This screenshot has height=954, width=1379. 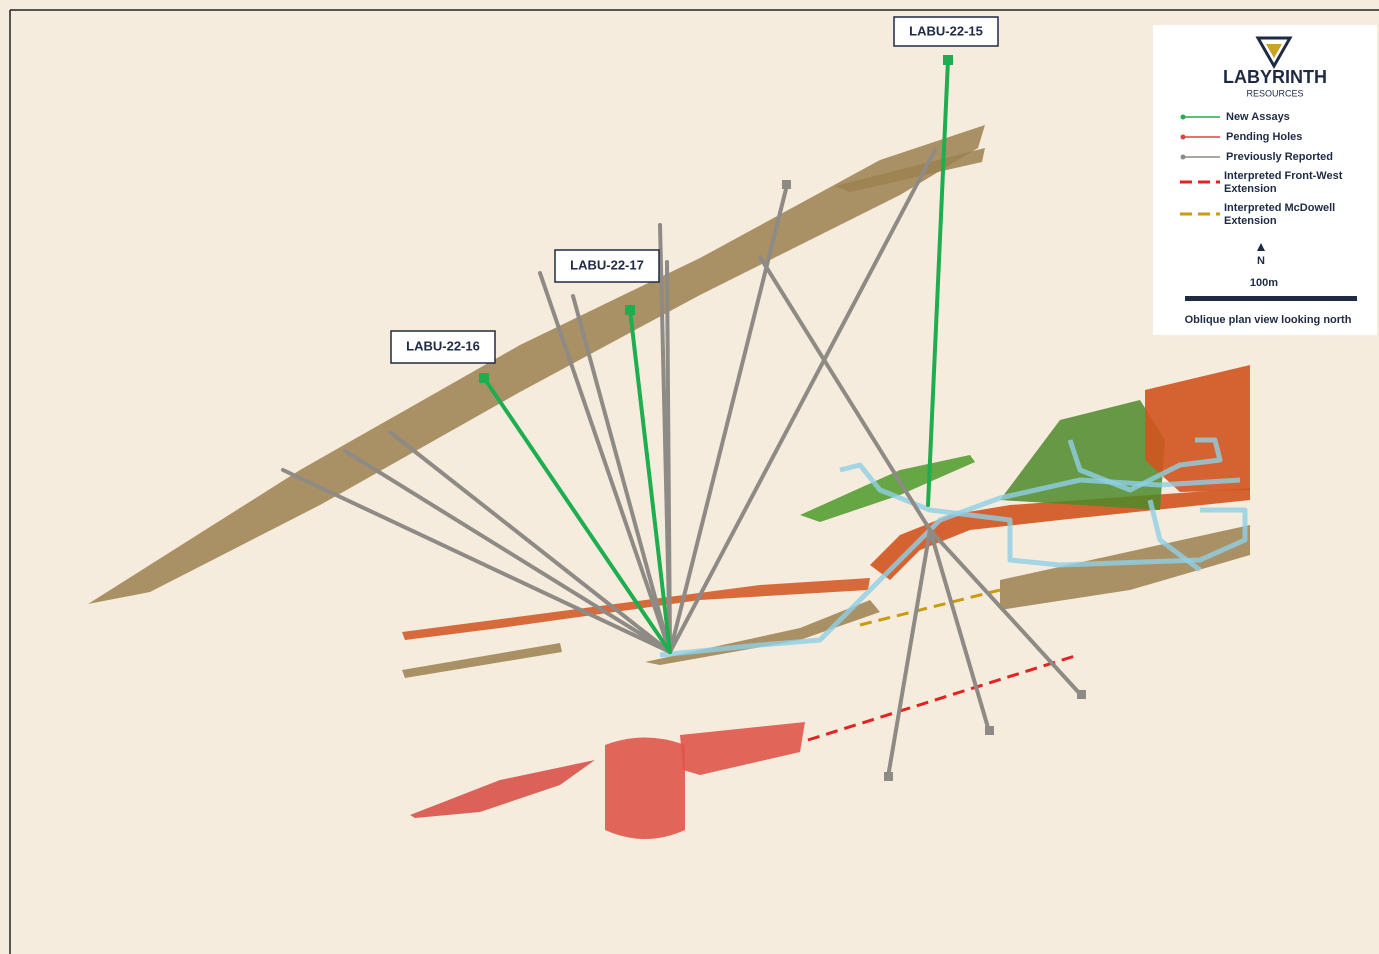 I want to click on legend-label: Interpreted McDowell Extension, so click(x=1280, y=214).